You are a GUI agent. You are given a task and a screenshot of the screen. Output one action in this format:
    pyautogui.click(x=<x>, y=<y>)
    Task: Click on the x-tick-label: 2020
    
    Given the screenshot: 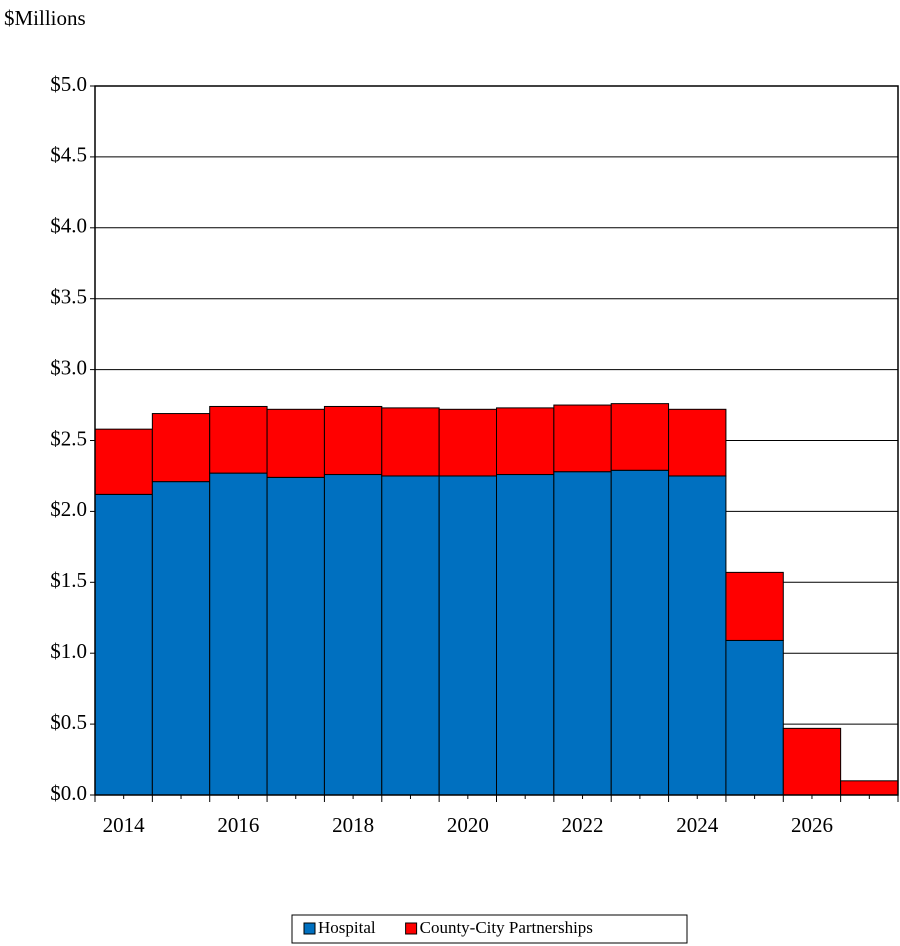 What is the action you would take?
    pyautogui.click(x=468, y=825)
    